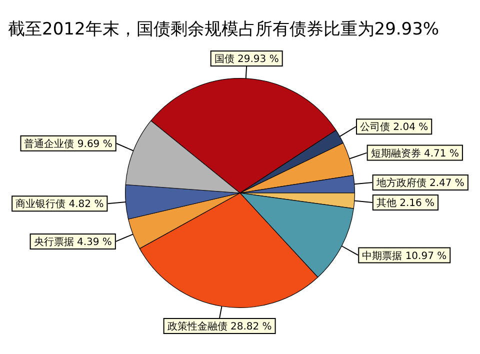 This screenshot has height=354, width=480. What do you see at coordinates (404, 256) in the screenshot?
I see `slice-label: 中期票据 10.97 %` at bounding box center [404, 256].